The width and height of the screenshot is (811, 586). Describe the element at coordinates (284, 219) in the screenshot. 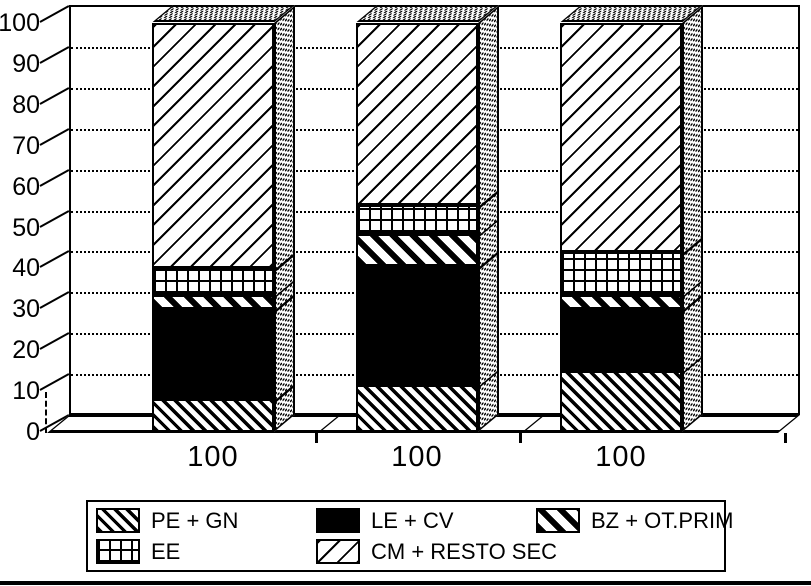

I see `bar-1-side-face` at that location.